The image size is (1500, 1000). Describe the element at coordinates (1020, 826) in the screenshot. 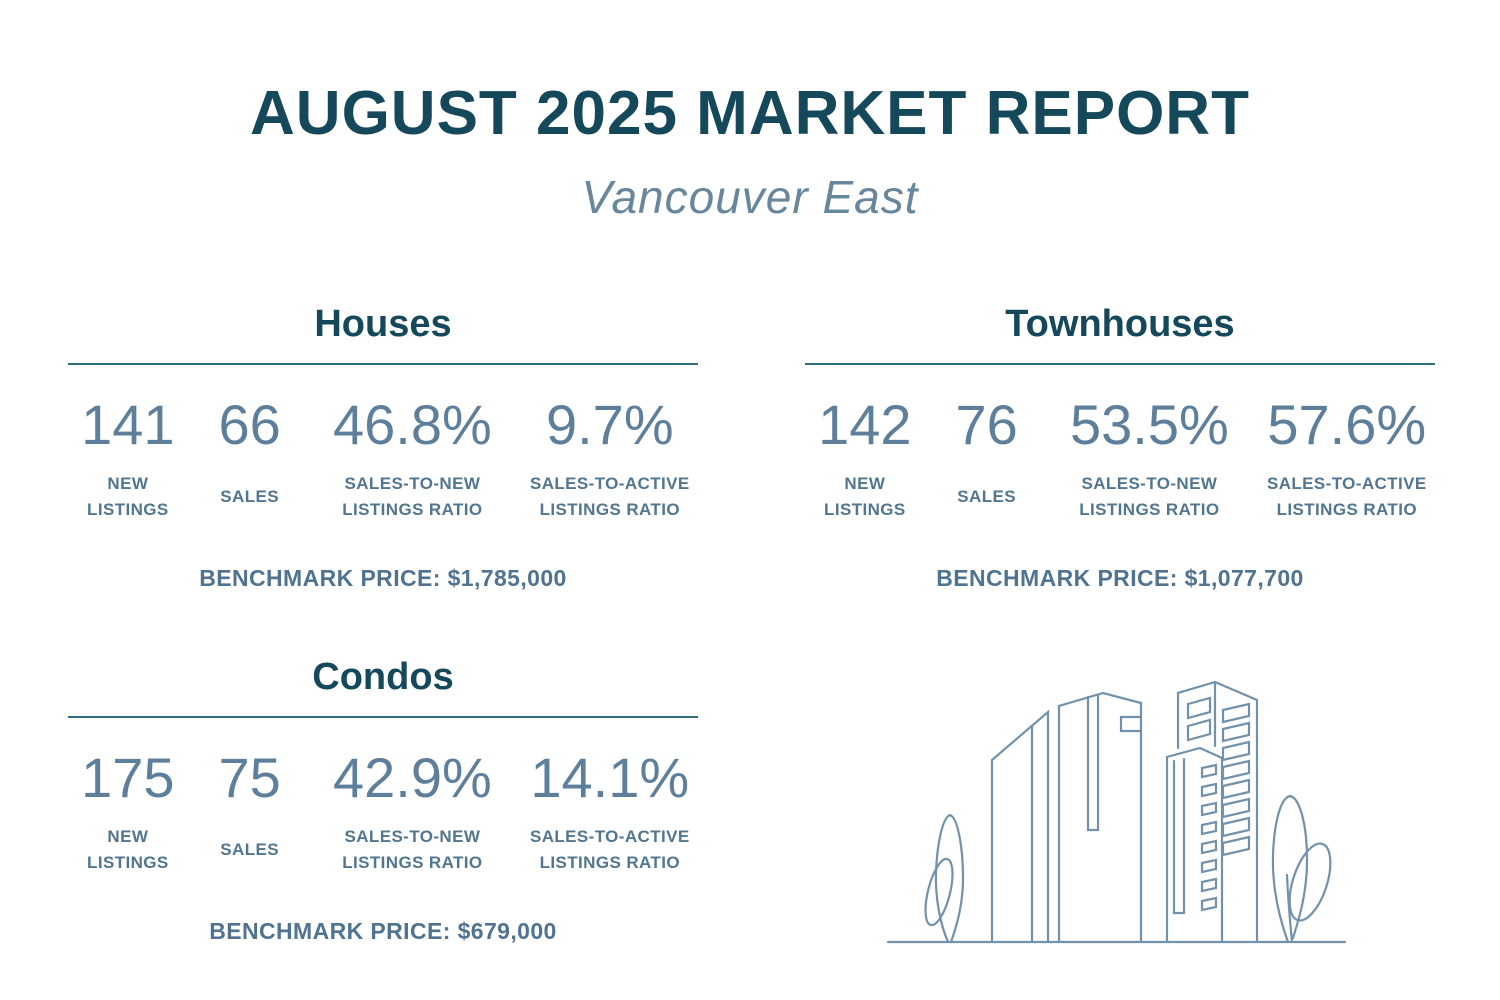

I see `building-a` at that location.